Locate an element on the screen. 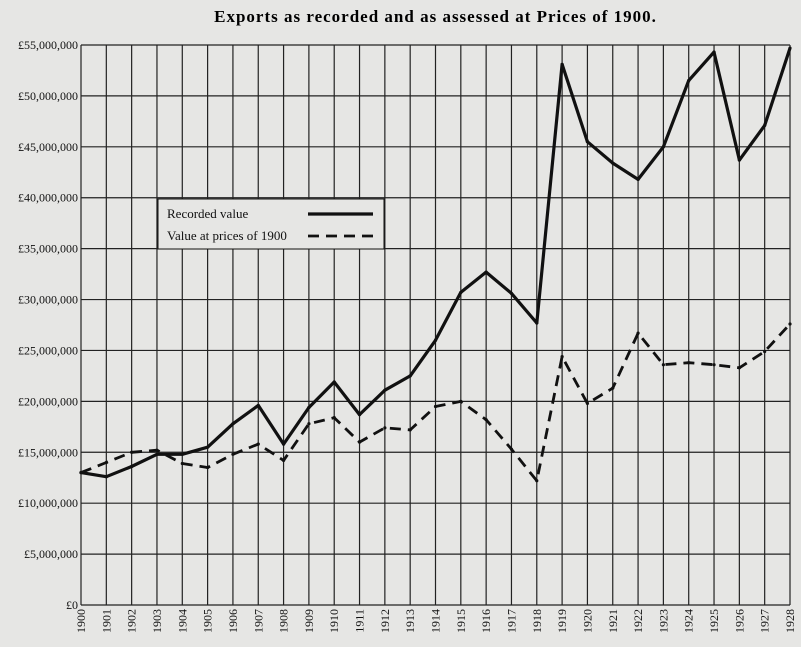 This screenshot has height=647, width=801. x-tick-label: 1925 is located at coordinates (714, 621).